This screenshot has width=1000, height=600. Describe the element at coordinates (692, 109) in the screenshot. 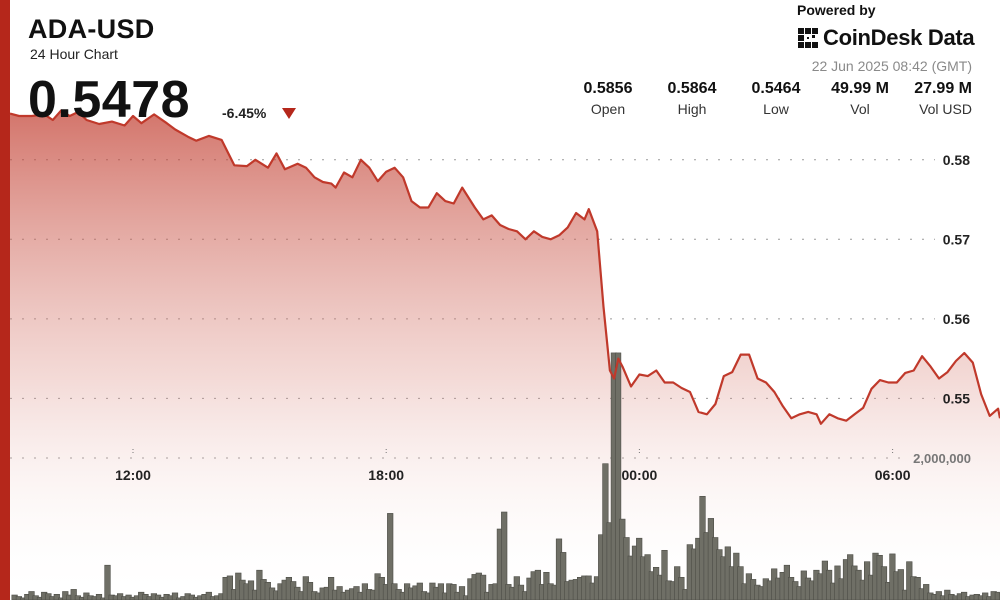

I see `stat-label: High` at that location.